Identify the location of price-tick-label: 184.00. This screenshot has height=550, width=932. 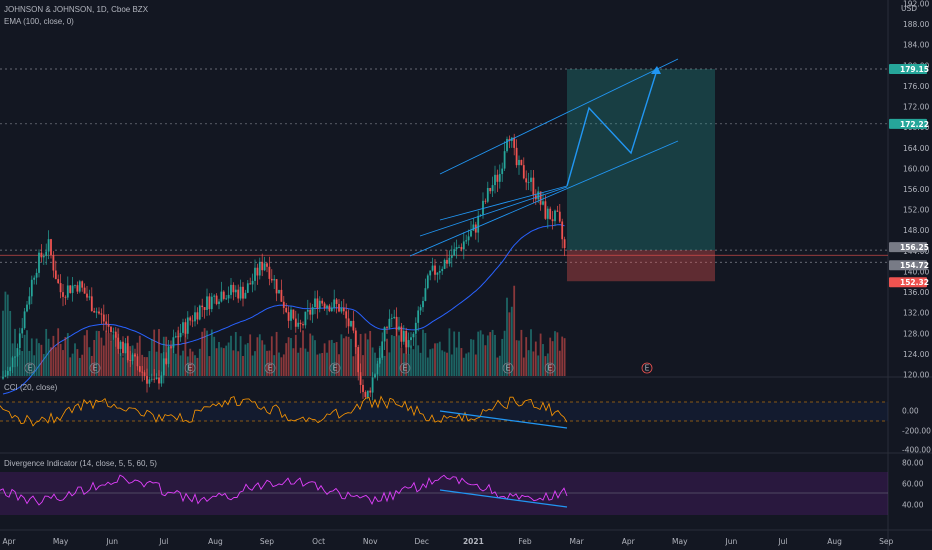
(916, 45).